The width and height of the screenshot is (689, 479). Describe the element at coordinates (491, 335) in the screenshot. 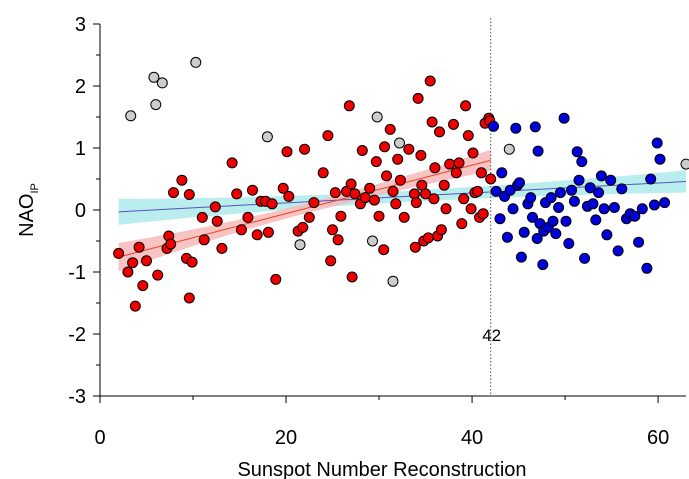

I see `threshold-label: 42` at that location.